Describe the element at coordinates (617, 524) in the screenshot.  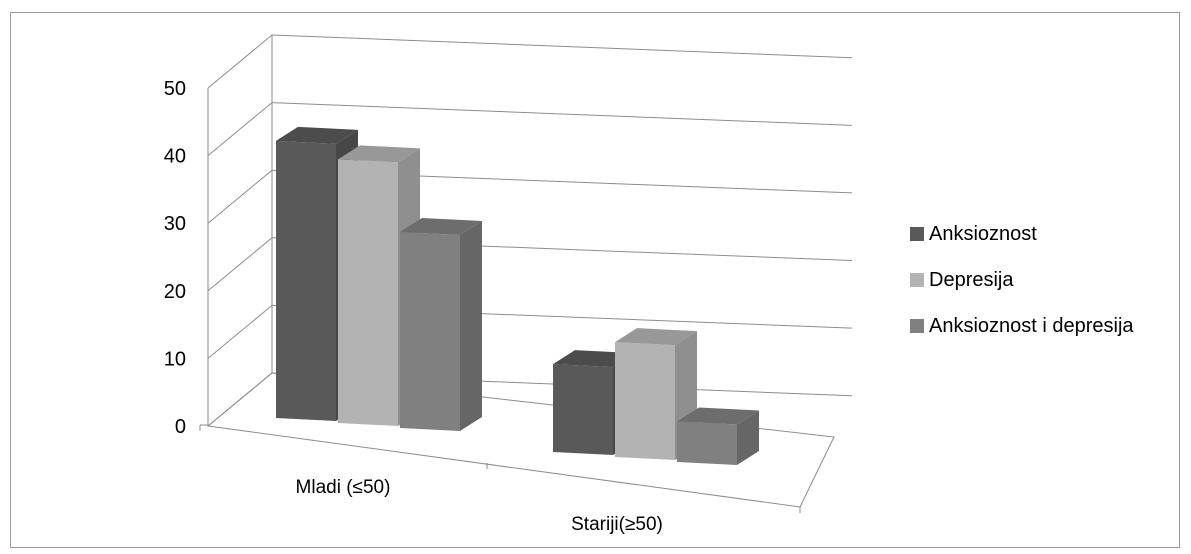
I see `x-category-label: Stariji(≥50)` at that location.